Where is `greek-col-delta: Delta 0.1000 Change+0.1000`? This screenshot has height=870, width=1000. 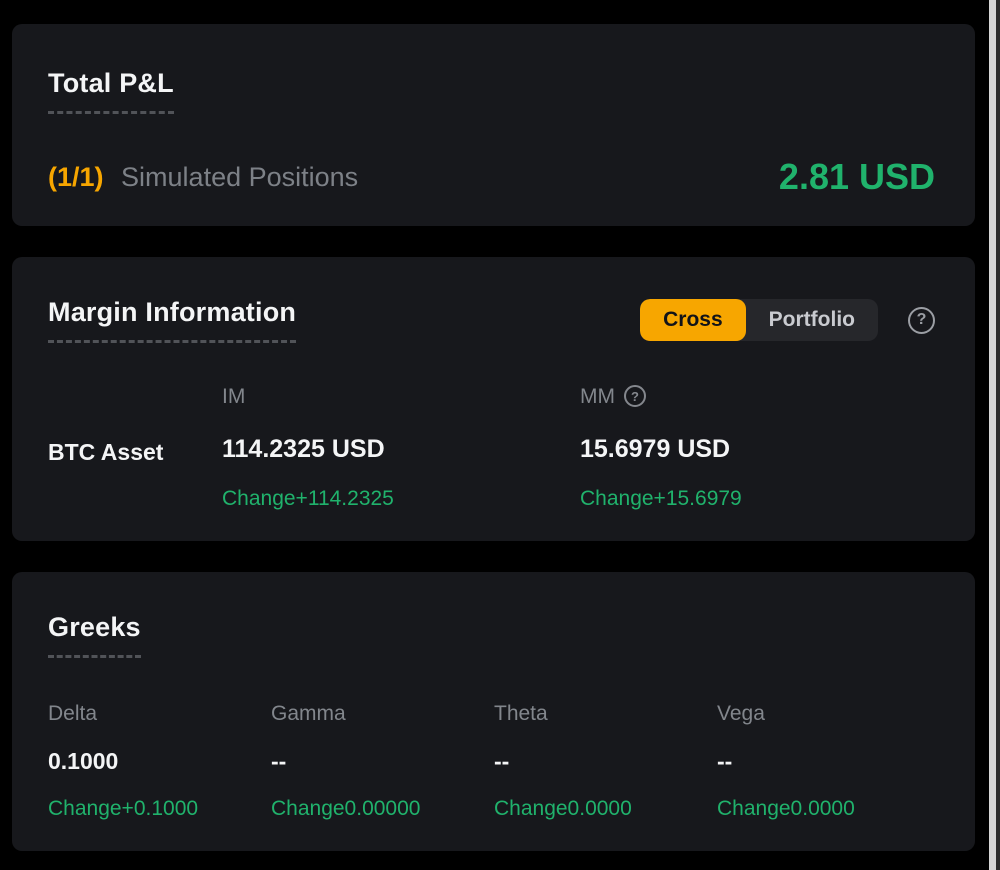
greek-col-delta: Delta 0.1000 Change+0.1000 is located at coordinates (159, 761).